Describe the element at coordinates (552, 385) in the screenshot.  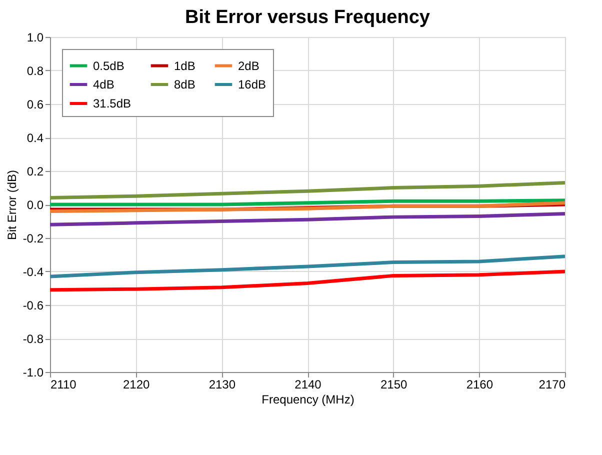
I see `x-tick-label: 2170` at that location.